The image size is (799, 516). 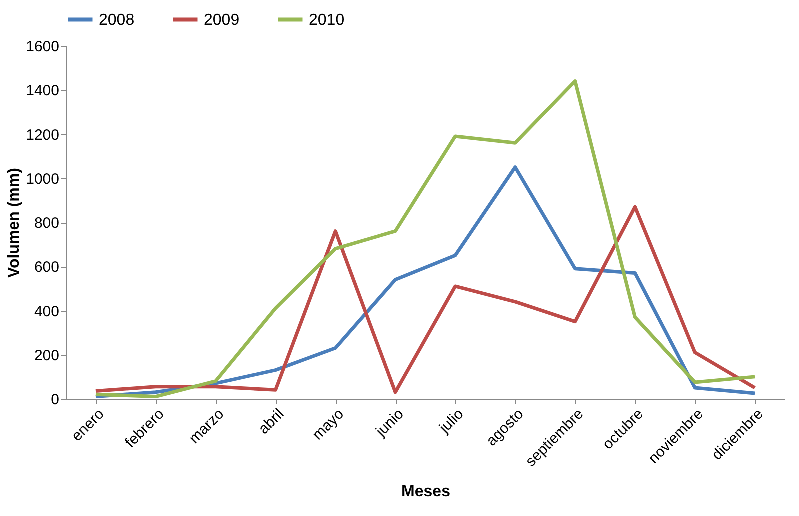 What do you see at coordinates (43, 135) in the screenshot?
I see `y-tick-label: 1200` at bounding box center [43, 135].